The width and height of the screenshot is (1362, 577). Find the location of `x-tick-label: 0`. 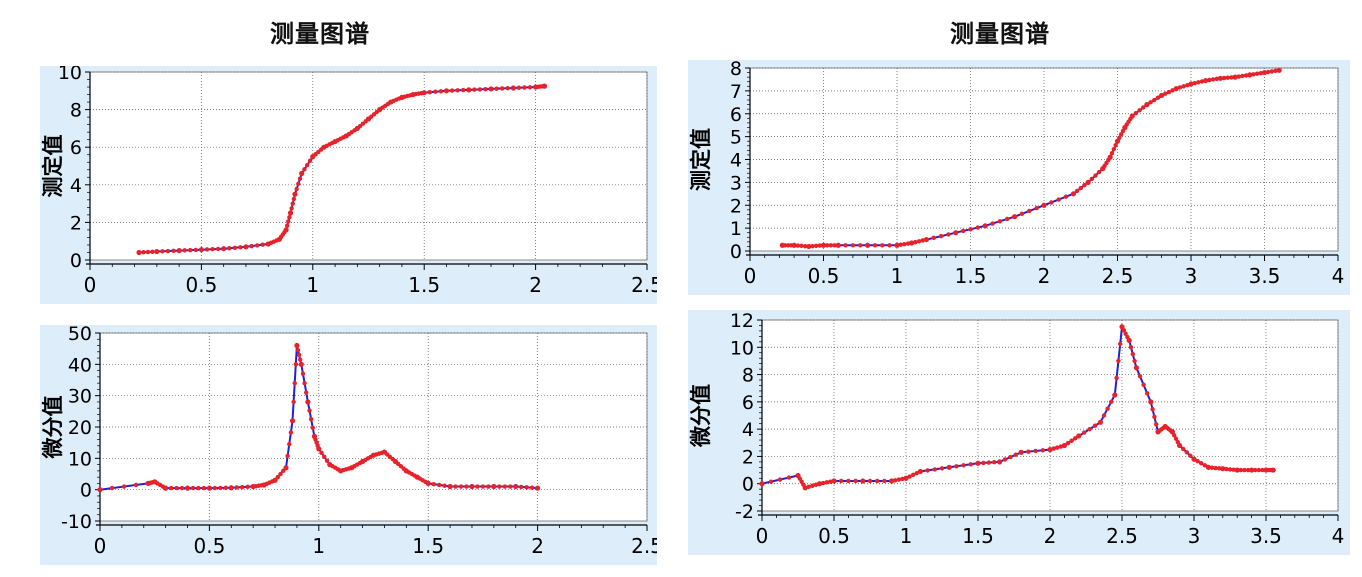

x-tick-label: 0 is located at coordinates (750, 276).